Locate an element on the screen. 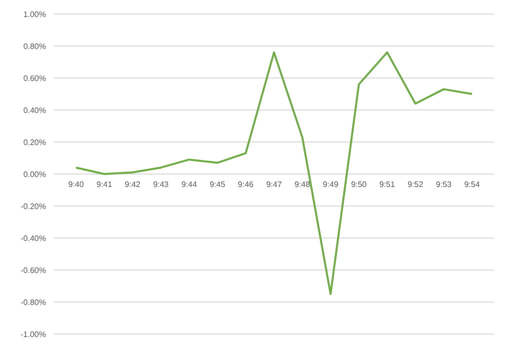 The image size is (508, 347). x-tick-label: 9:46 is located at coordinates (246, 184).